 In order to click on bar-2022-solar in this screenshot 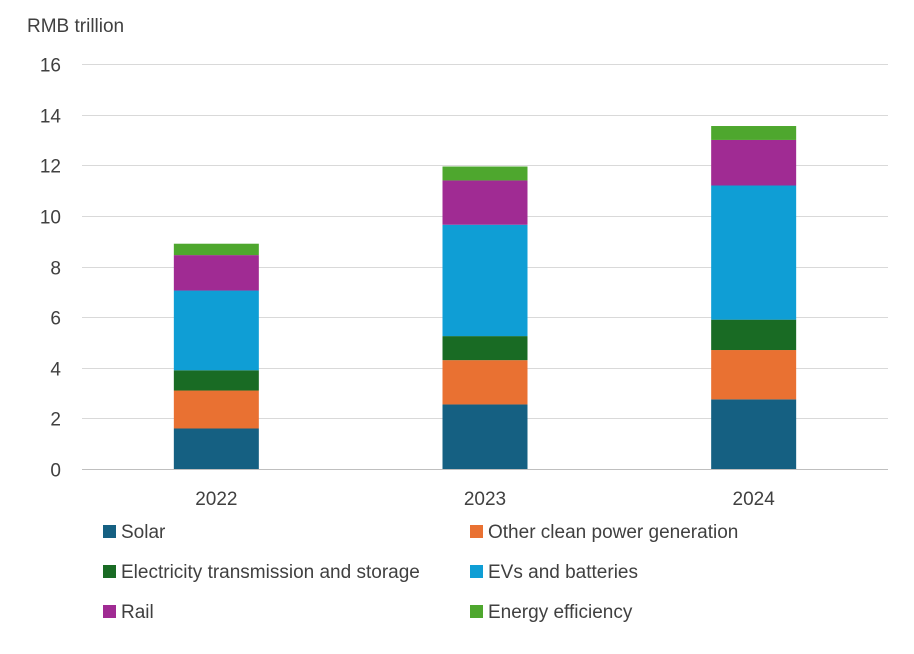, I will do `click(216, 448)`.